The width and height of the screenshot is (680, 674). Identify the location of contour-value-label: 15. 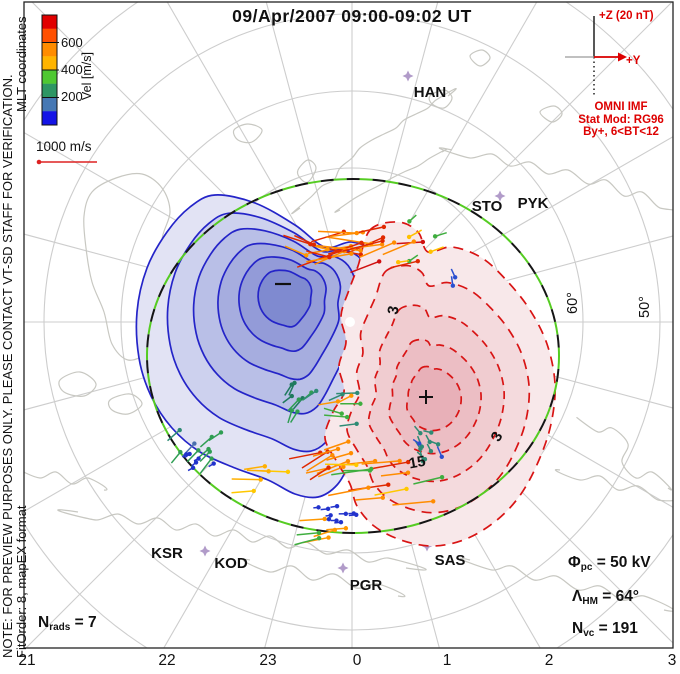
(417, 463).